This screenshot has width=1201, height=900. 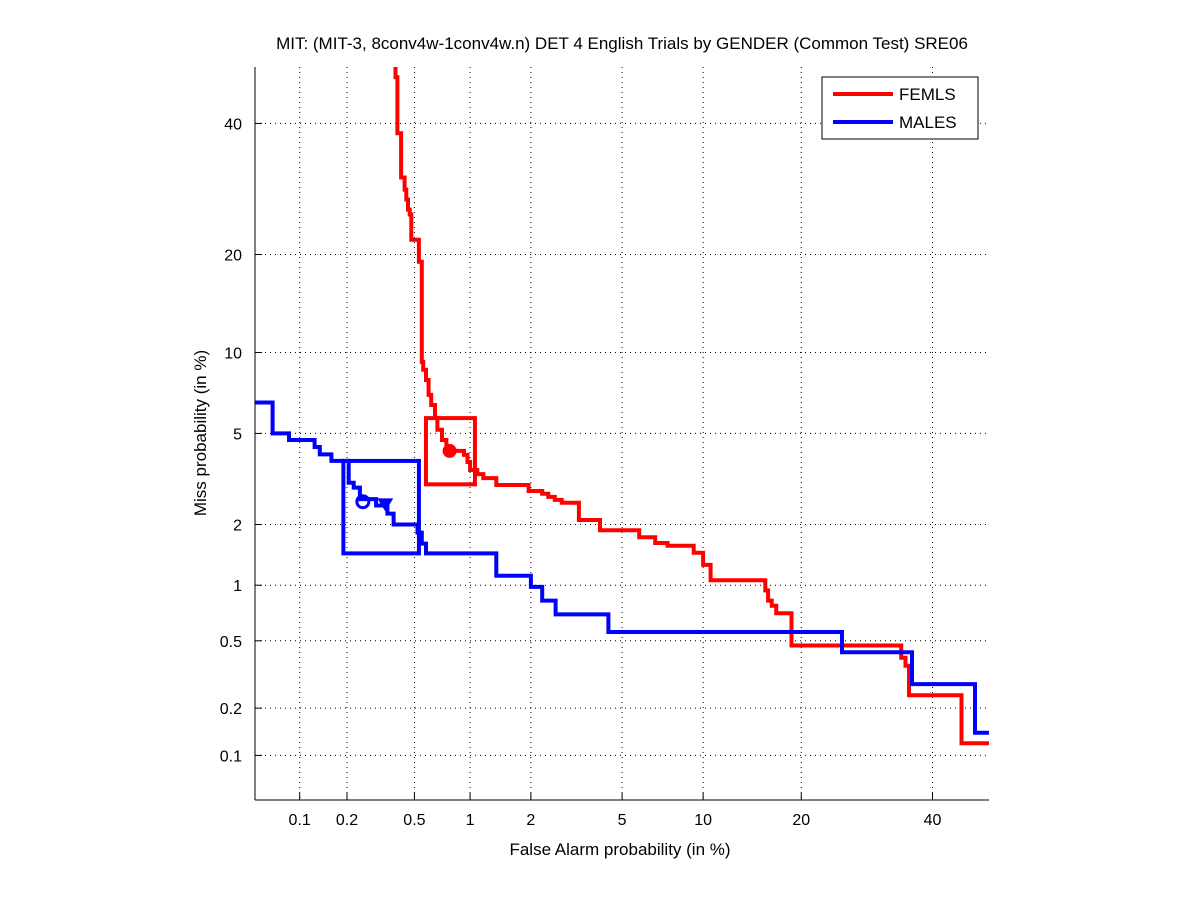 I want to click on legend-label-femls: FEMLS, so click(x=927, y=94).